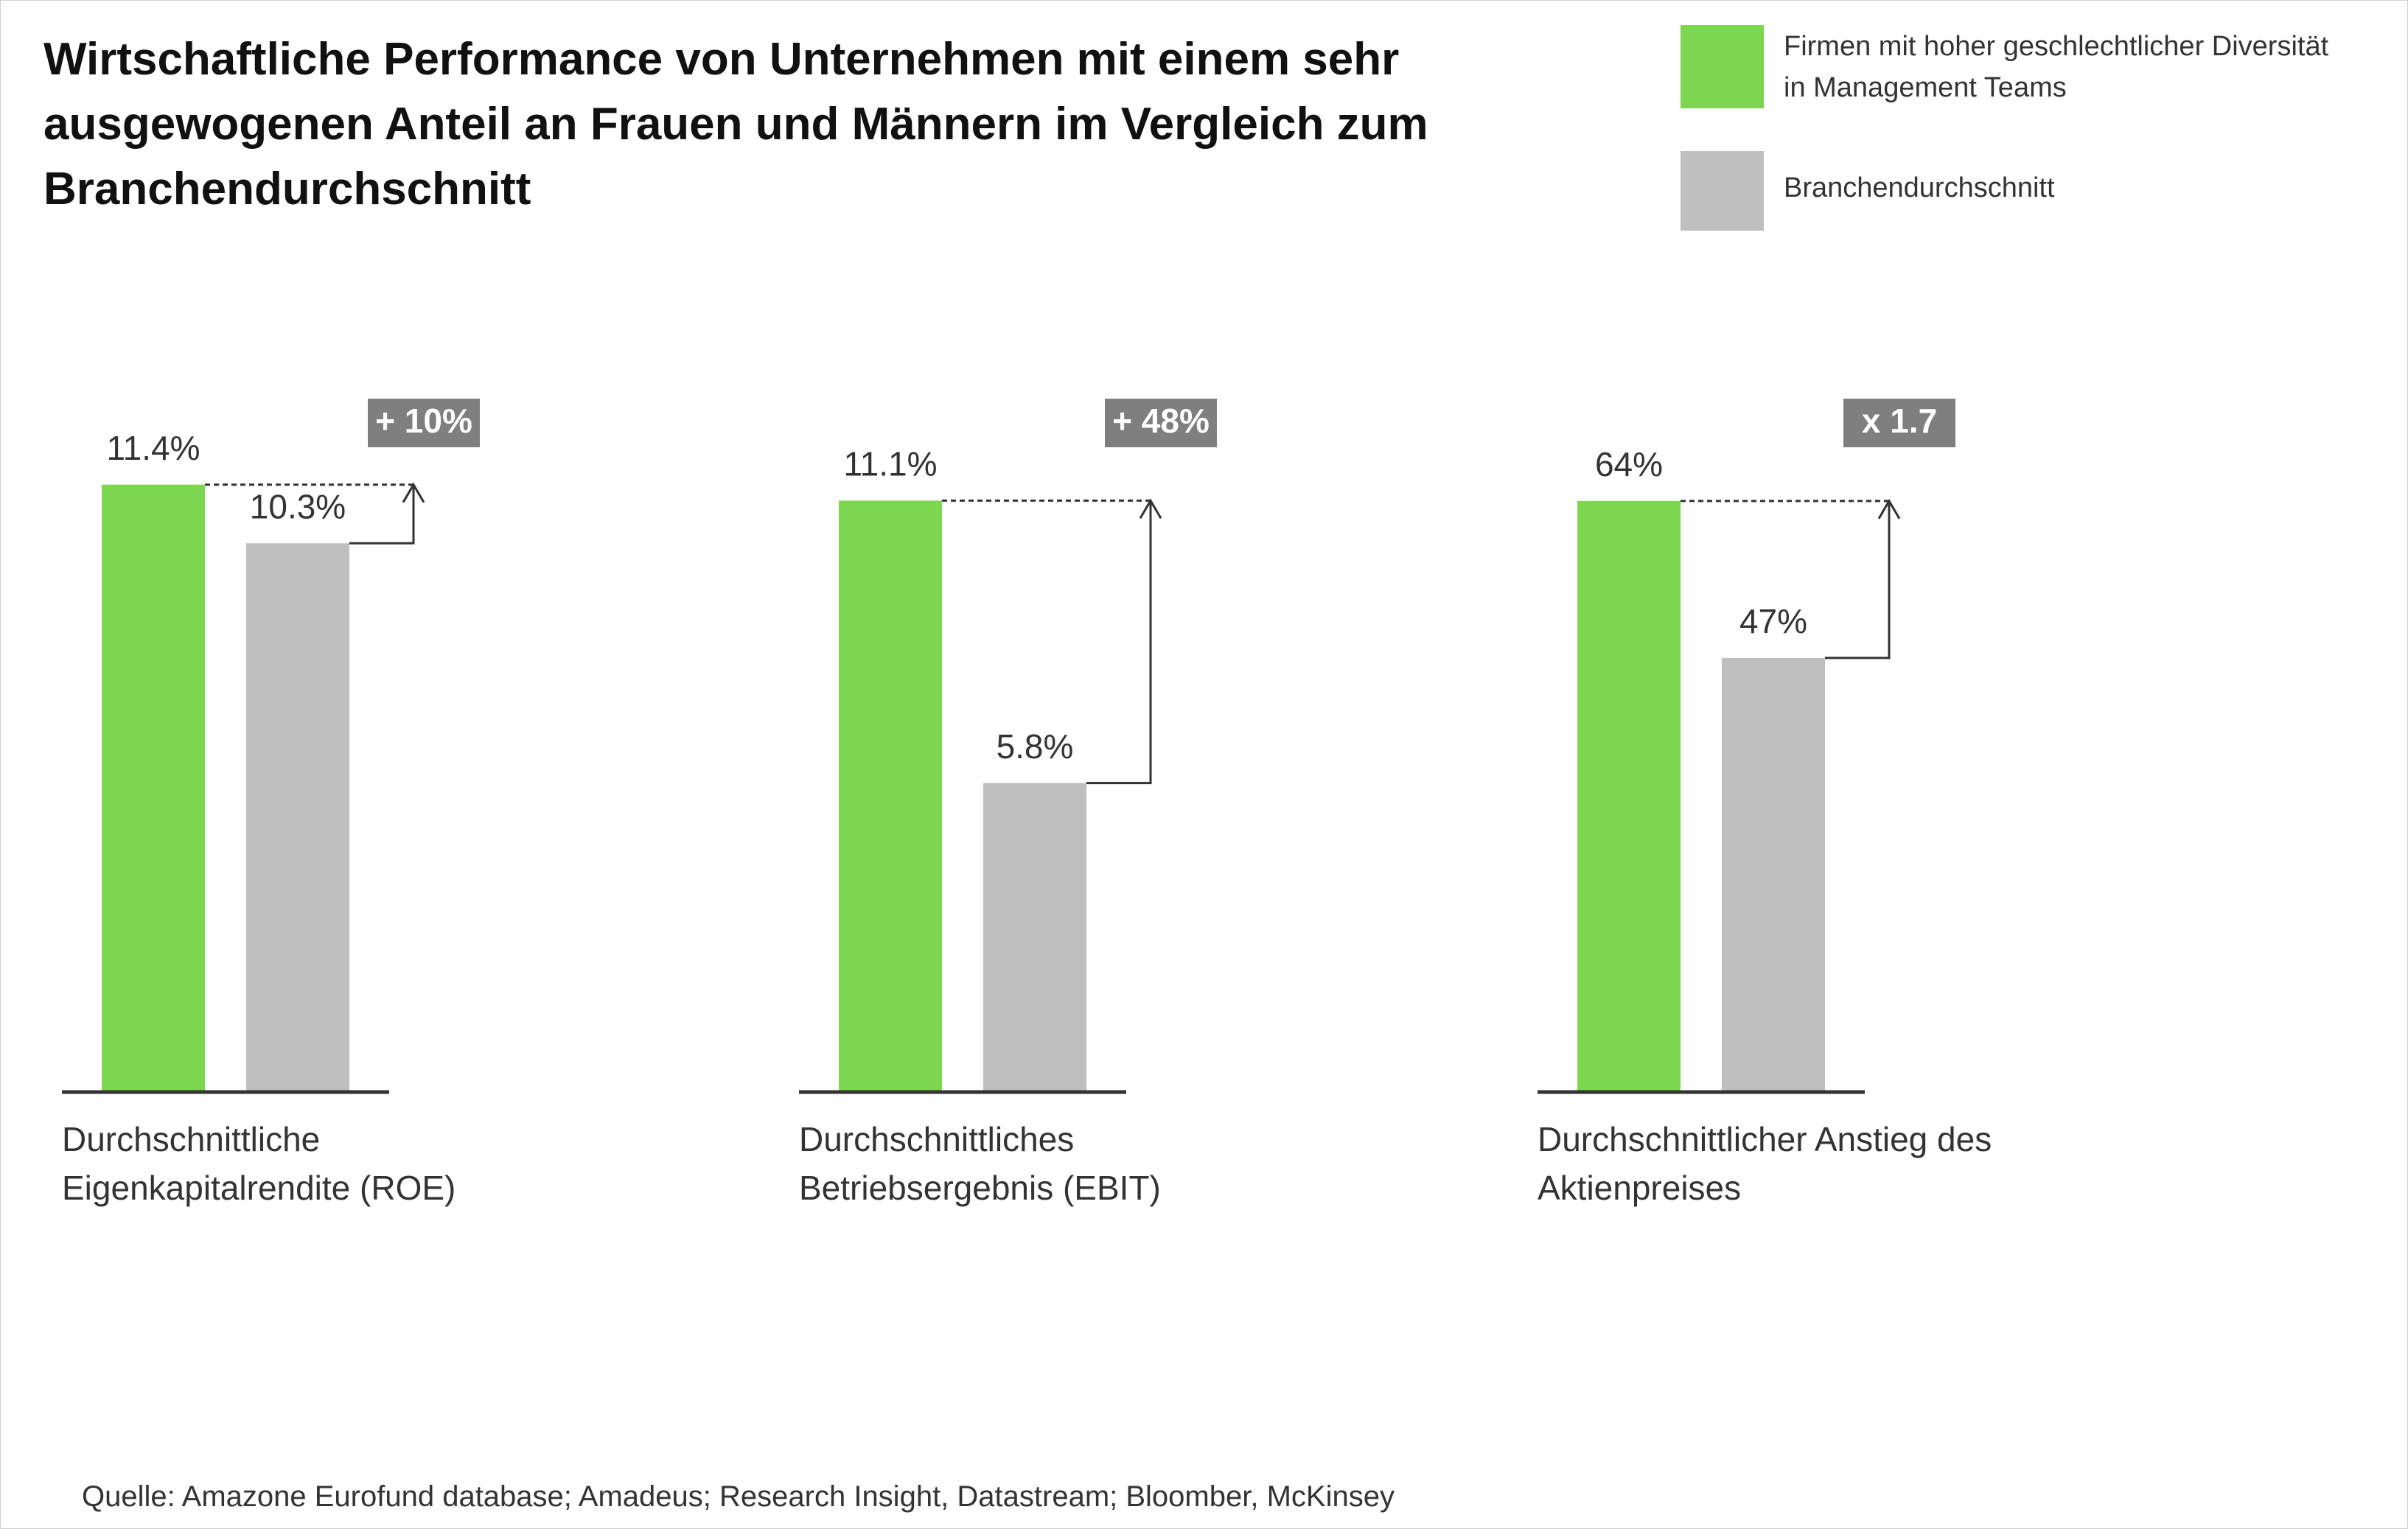  What do you see at coordinates (890, 464) in the screenshot?
I see `value-label: 11.1%` at bounding box center [890, 464].